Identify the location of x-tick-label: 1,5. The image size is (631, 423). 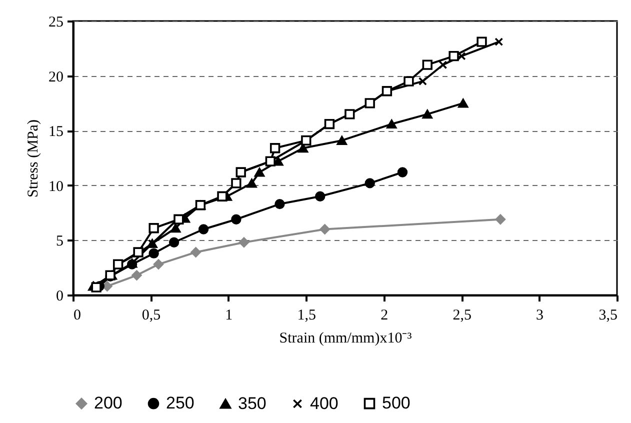
(306, 316).